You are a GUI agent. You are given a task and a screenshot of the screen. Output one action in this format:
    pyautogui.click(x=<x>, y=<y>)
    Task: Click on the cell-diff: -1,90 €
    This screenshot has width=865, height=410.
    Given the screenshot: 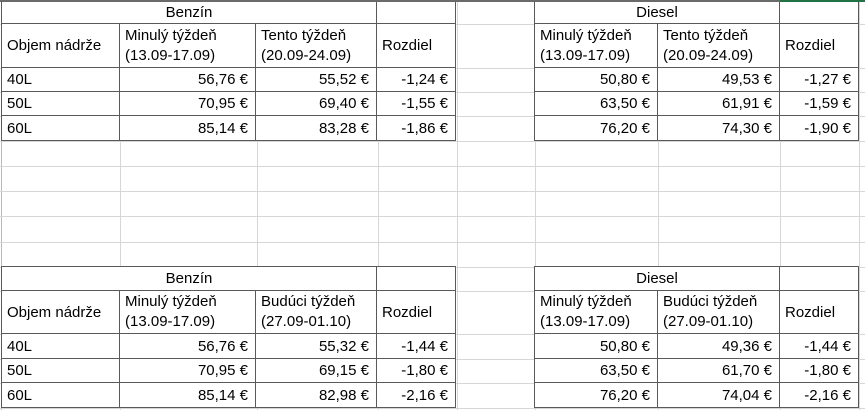 What is the action you would take?
    pyautogui.click(x=819, y=128)
    